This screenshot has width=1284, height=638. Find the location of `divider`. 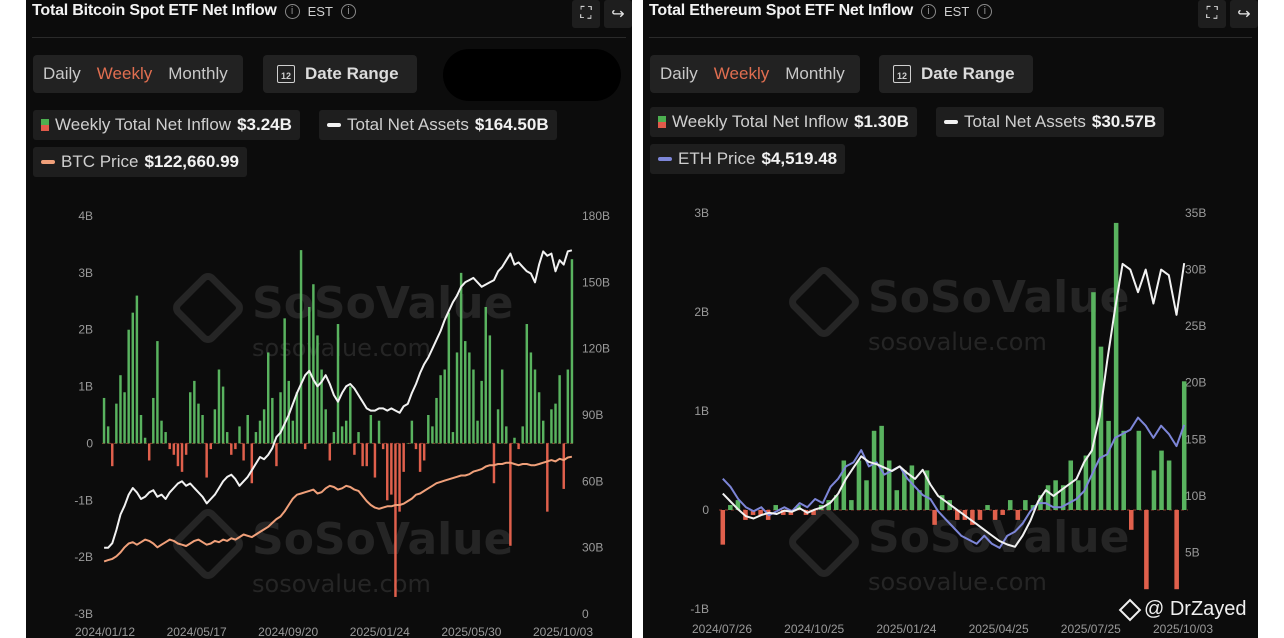

divider is located at coordinates (950, 37).